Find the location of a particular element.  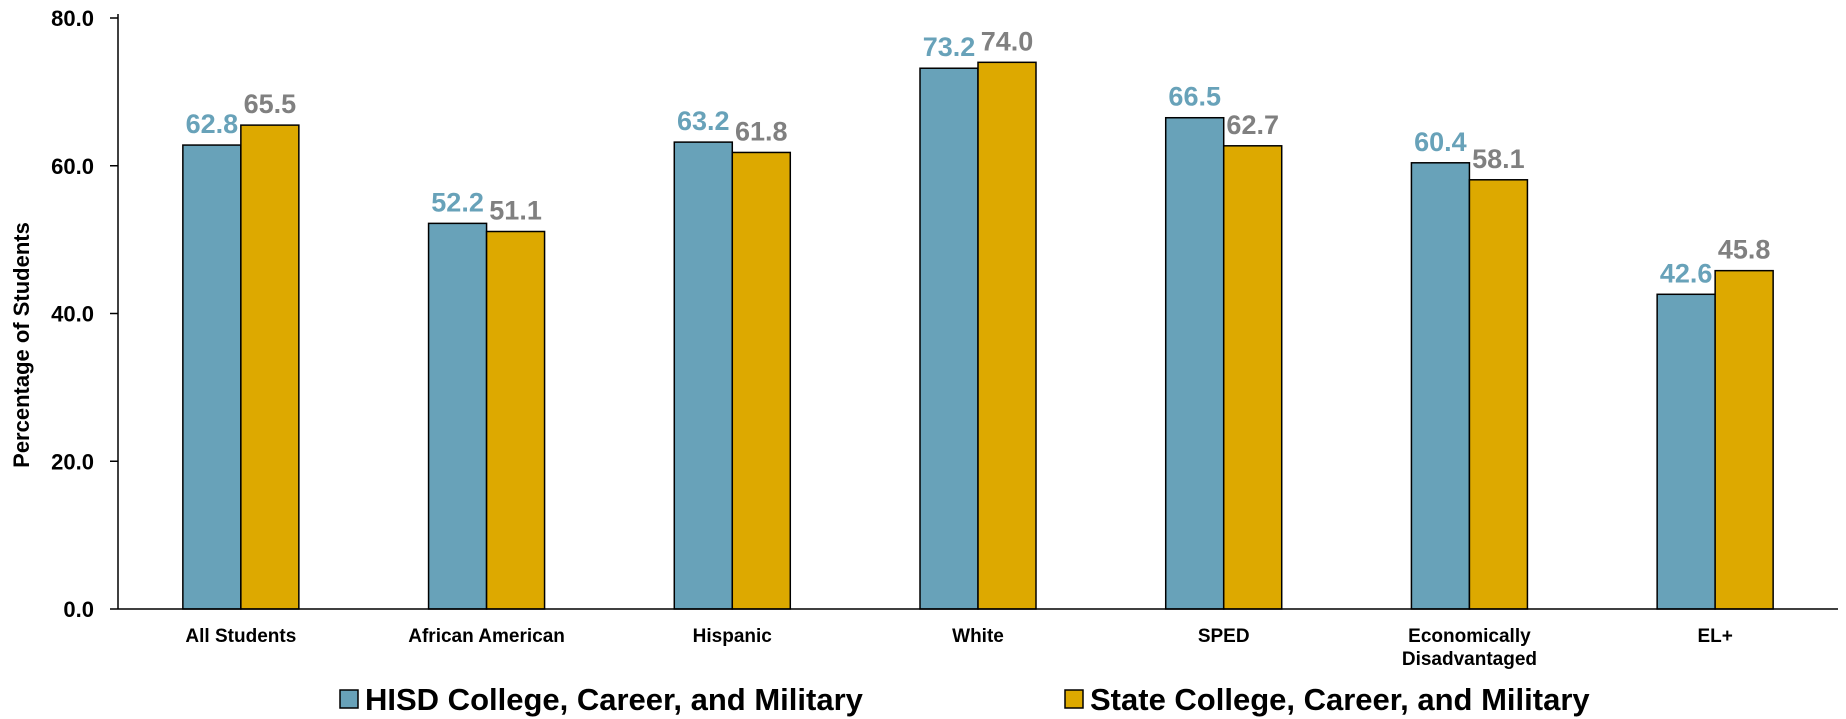

data-label: 63.2 is located at coordinates (703, 121).